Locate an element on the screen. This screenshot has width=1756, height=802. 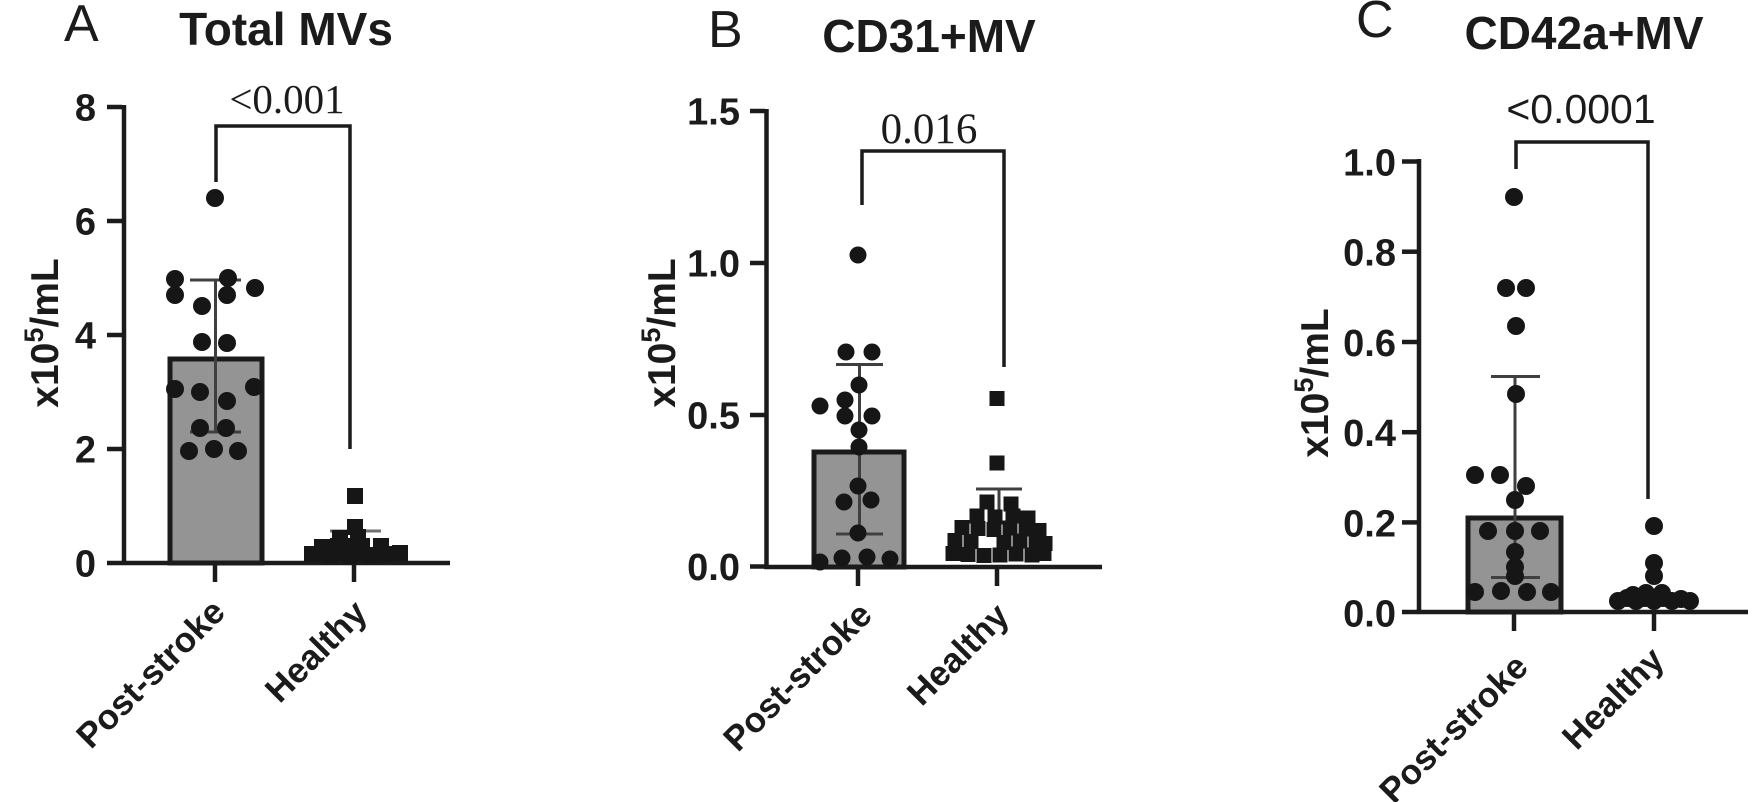
svg-text: 0.5 is located at coordinates (713, 416).